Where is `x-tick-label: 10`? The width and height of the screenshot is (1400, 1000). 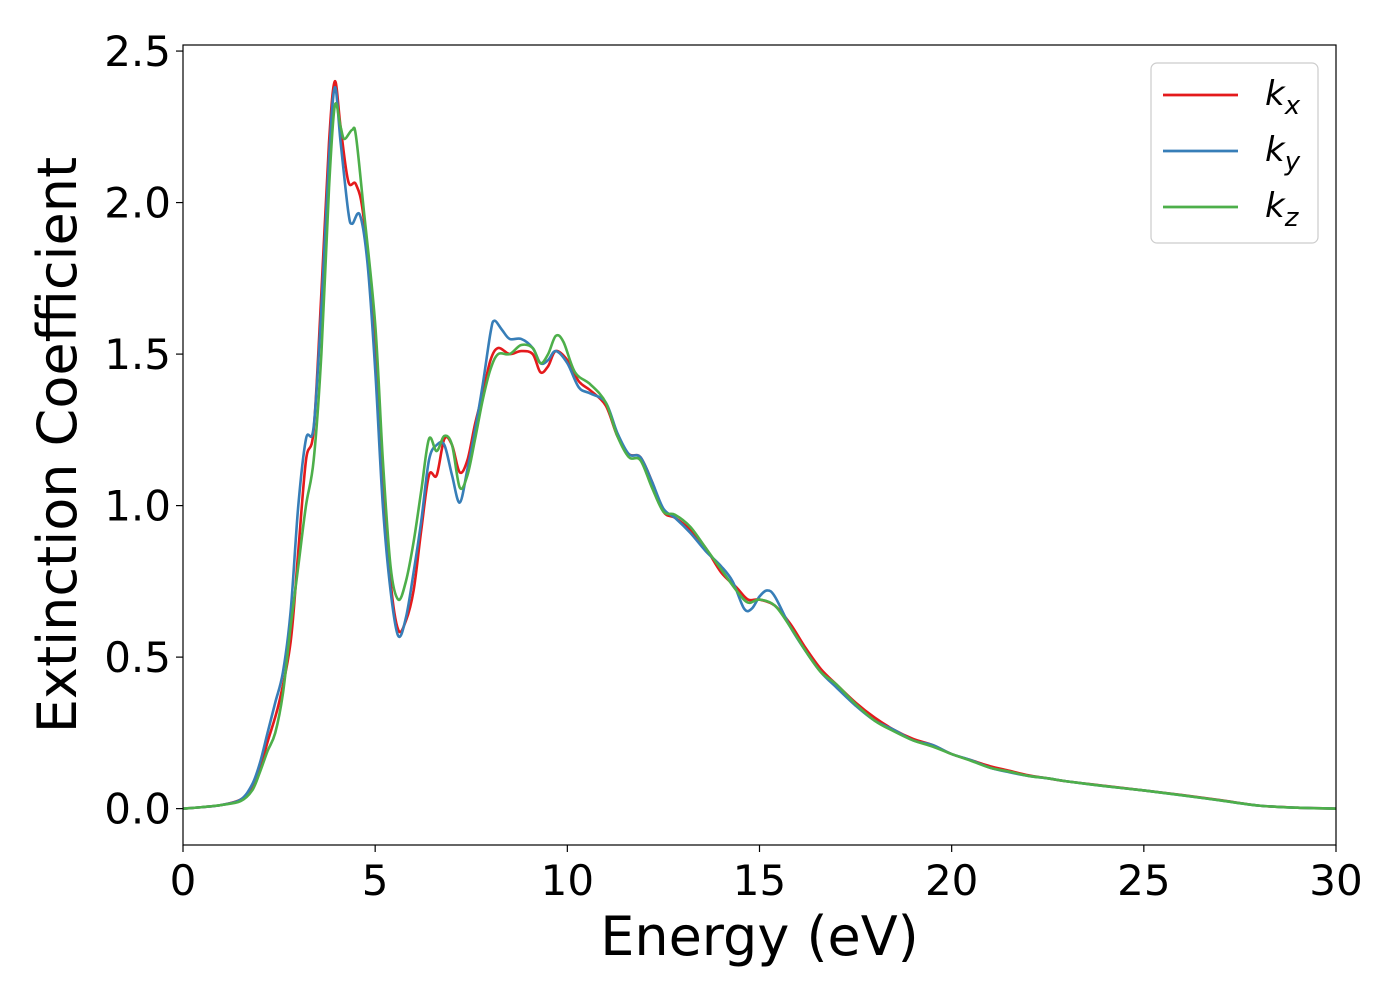
x-tick-label: 10 is located at coordinates (567, 880).